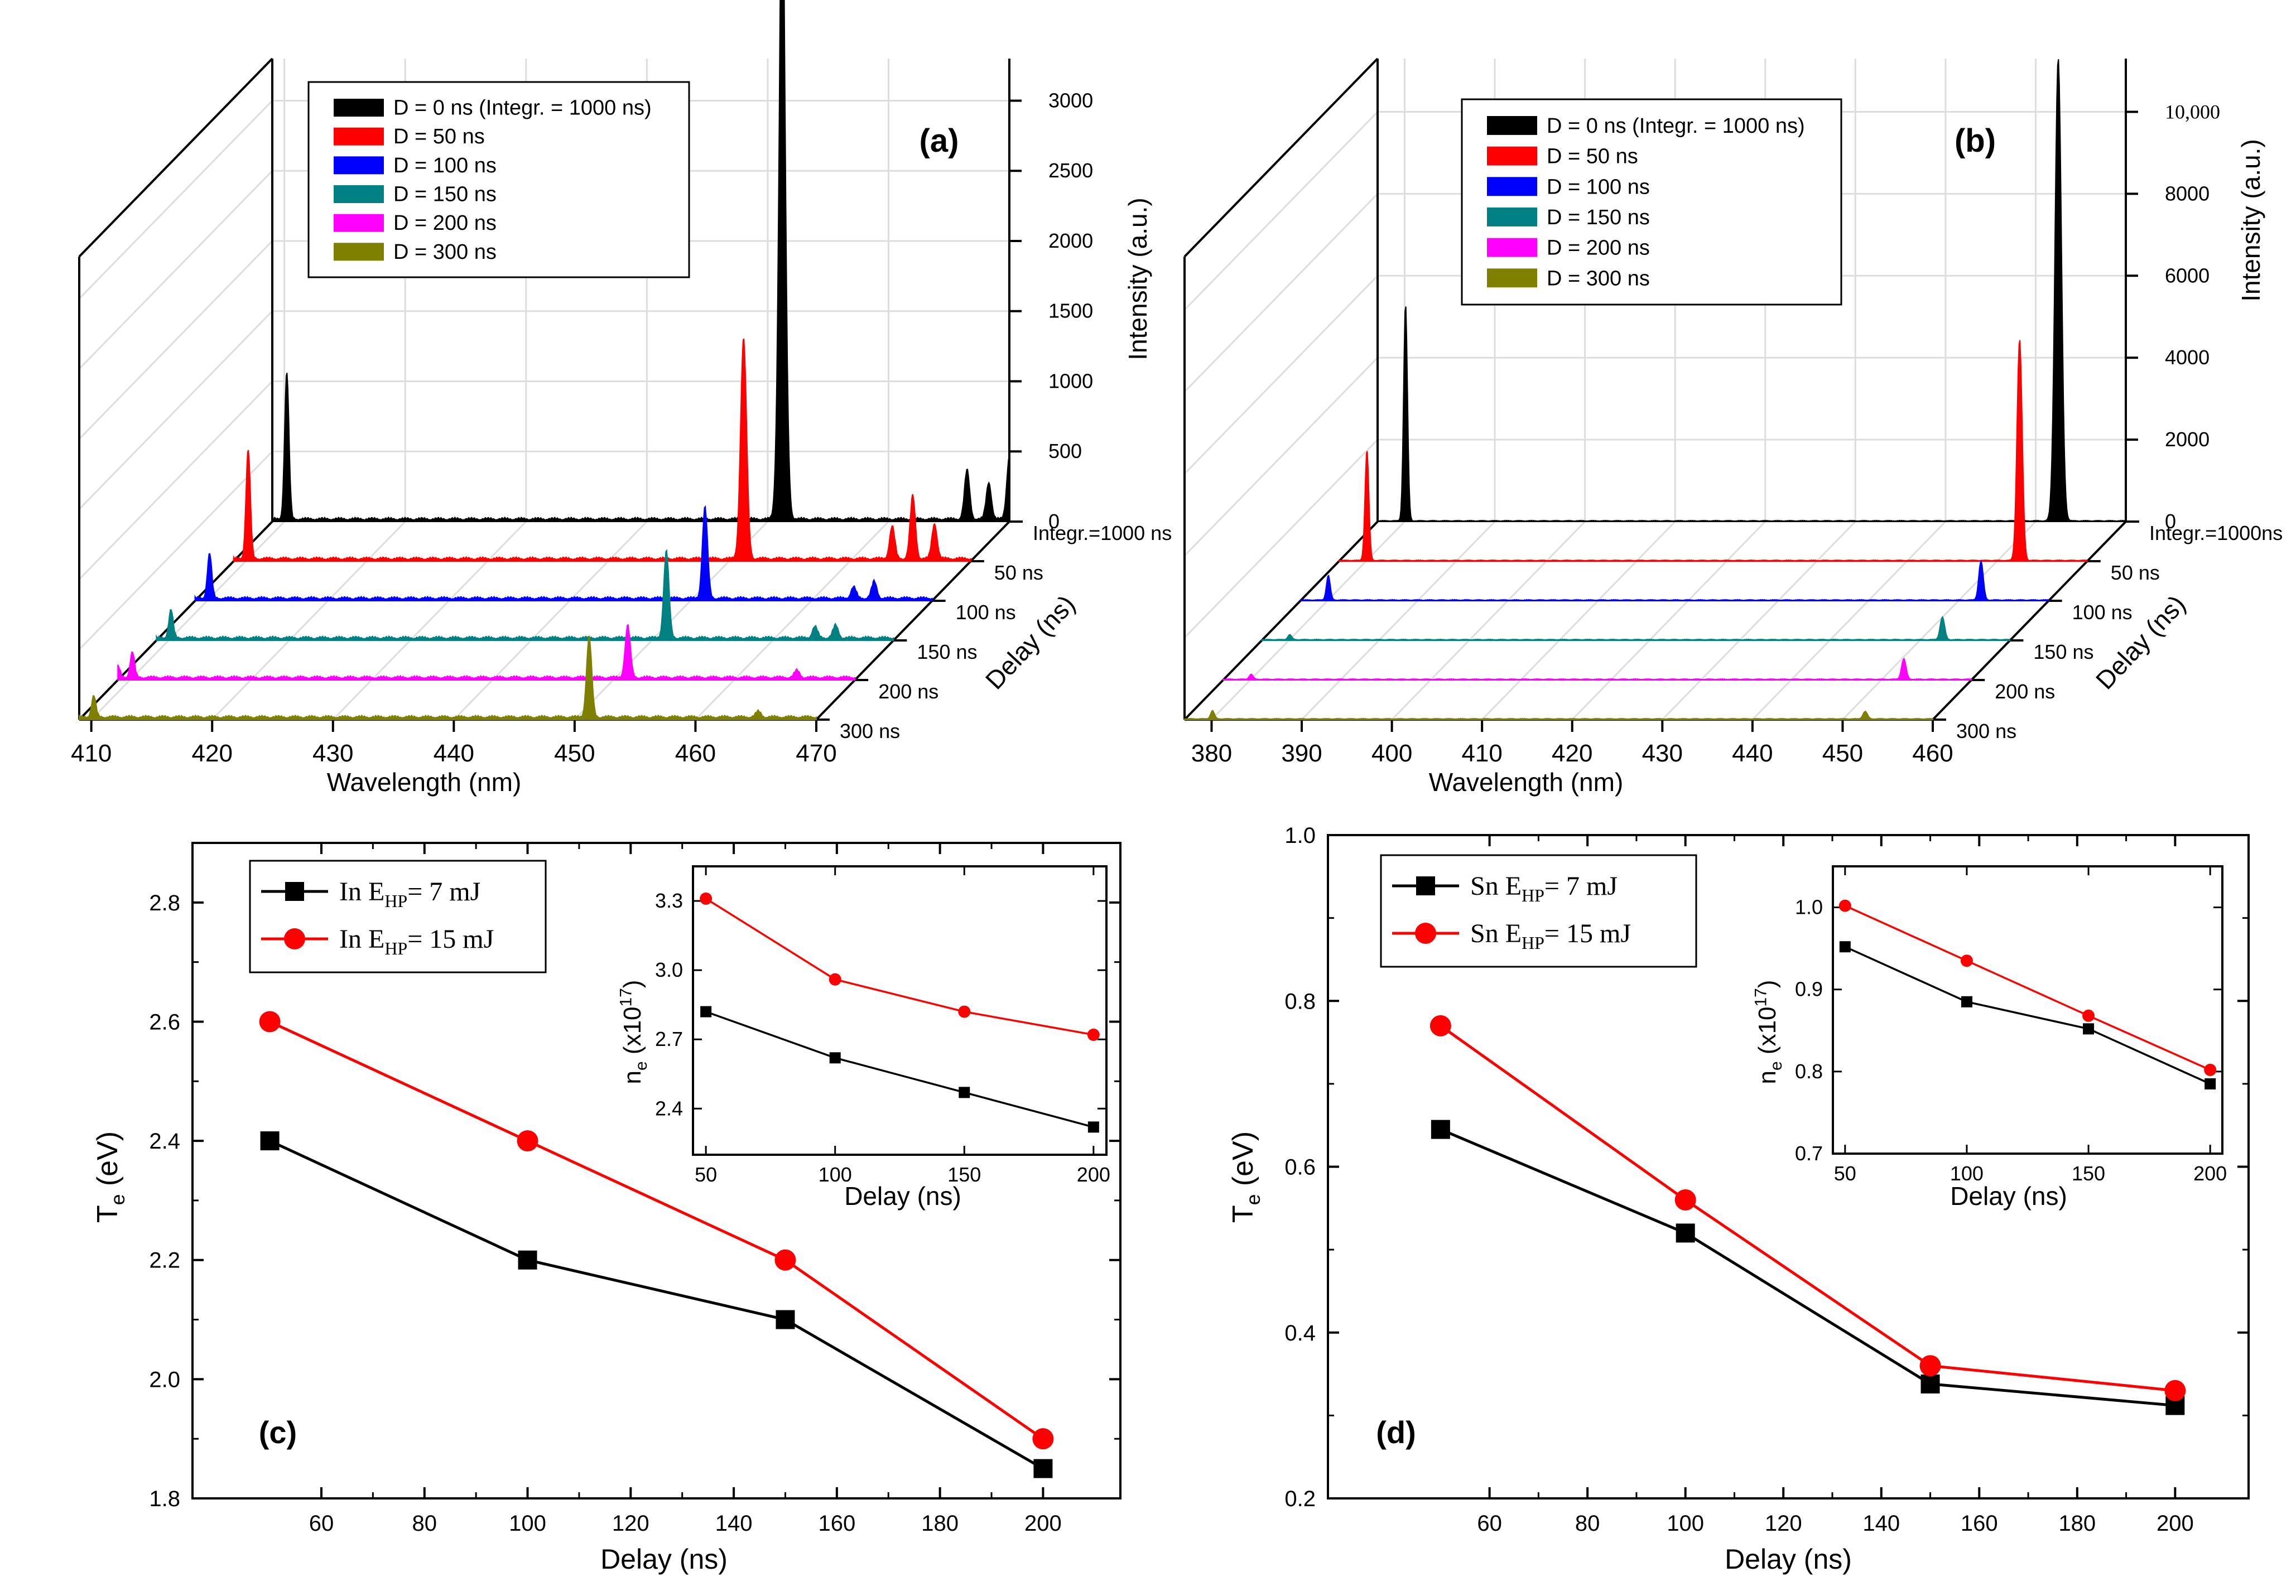  What do you see at coordinates (1809, 990) in the screenshot?
I see `inset-y-tick-label: 0.9` at bounding box center [1809, 990].